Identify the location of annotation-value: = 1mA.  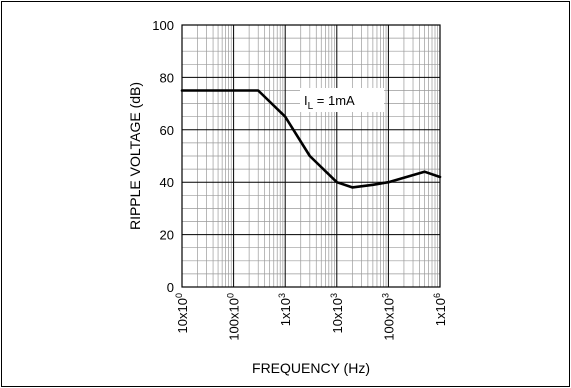
(334, 100).